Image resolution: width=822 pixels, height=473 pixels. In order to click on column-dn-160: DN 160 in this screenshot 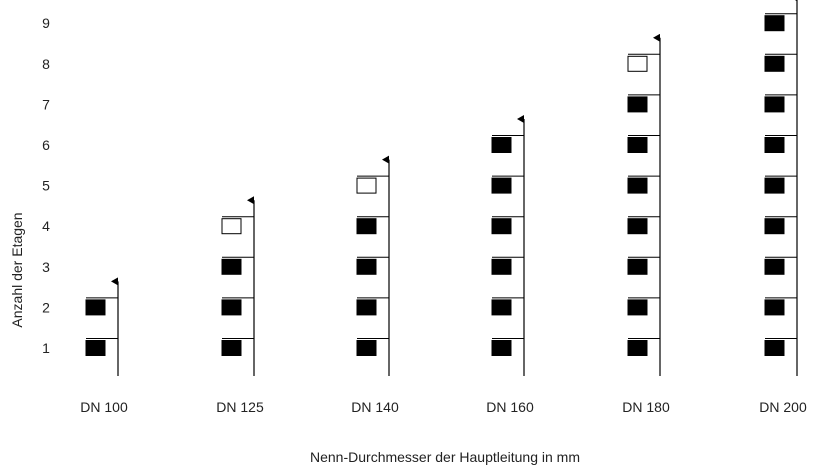, I will do `click(510, 265)`.